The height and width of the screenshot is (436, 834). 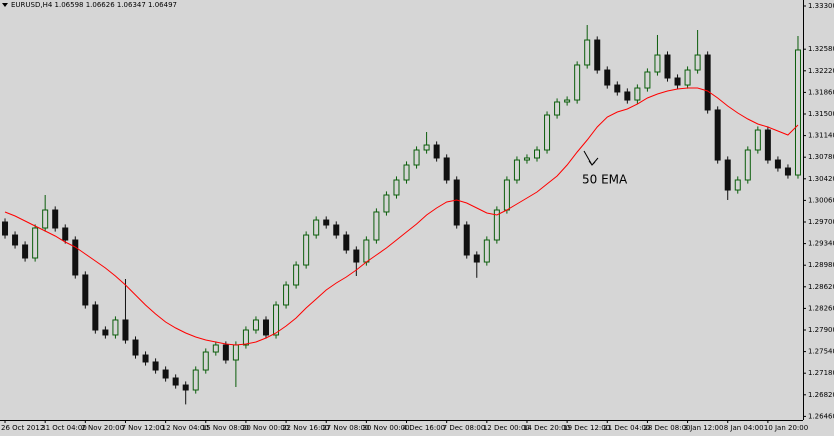 What do you see at coordinates (821, 222) in the screenshot?
I see `y-tick-label: 1.29700` at bounding box center [821, 222].